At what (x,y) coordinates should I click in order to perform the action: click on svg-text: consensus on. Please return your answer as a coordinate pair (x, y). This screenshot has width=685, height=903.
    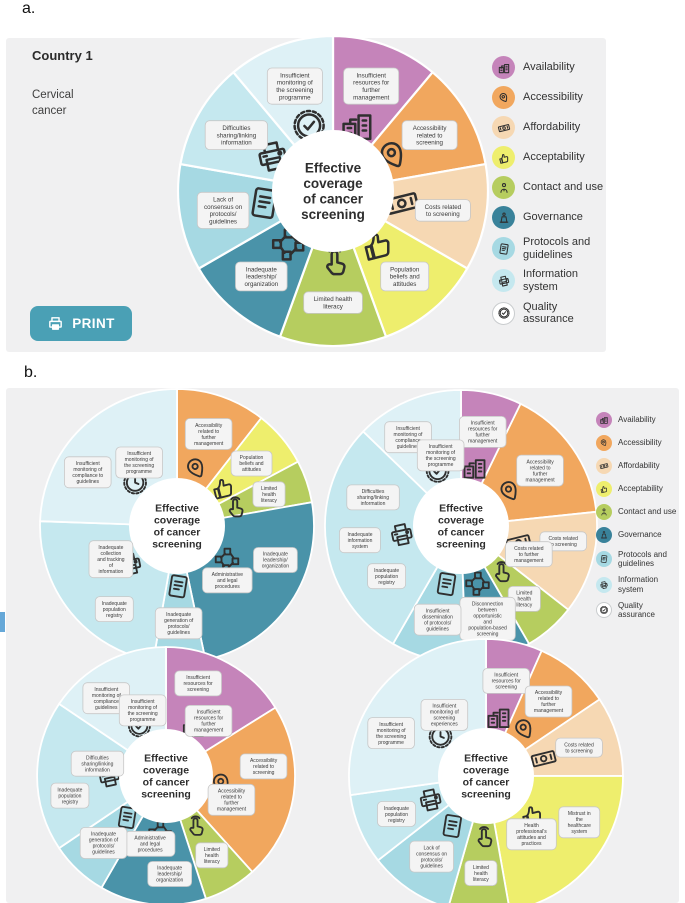
    Looking at the image, I should click on (431, 854).